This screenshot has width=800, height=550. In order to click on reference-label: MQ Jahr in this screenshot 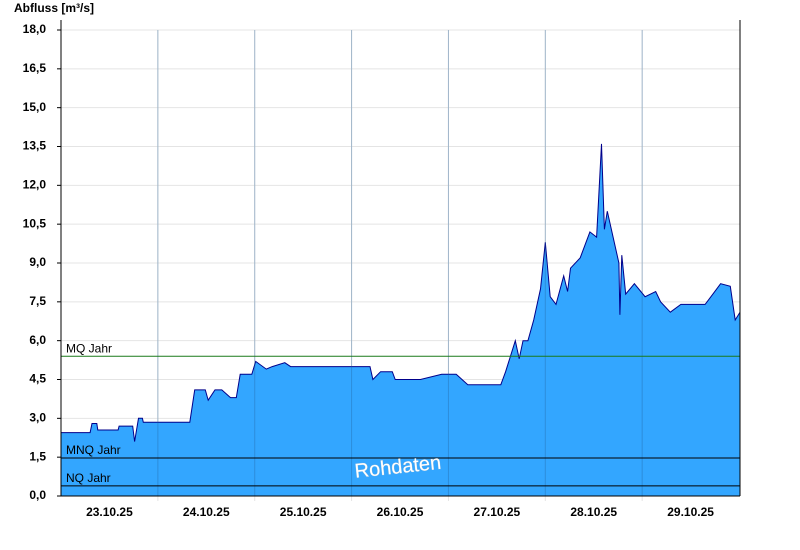, I will do `click(89, 348)`.